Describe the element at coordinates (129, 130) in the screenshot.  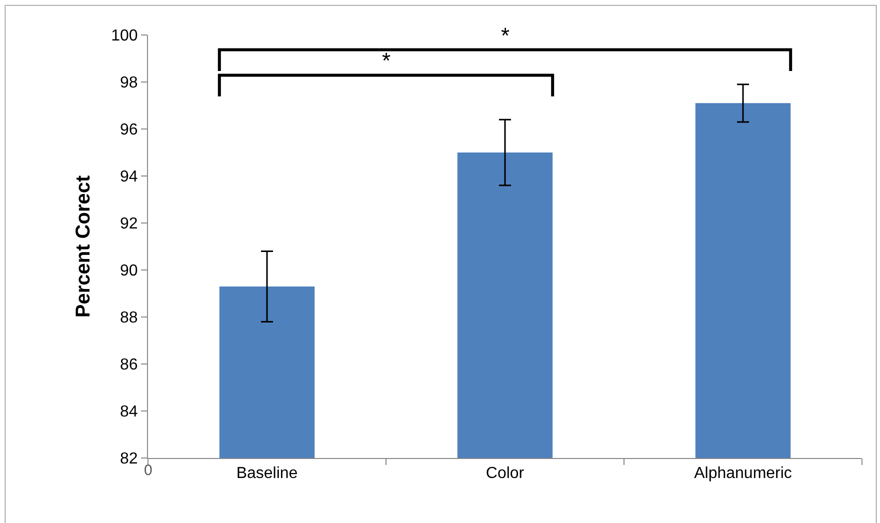
I see `y-tick-label: 96` at that location.